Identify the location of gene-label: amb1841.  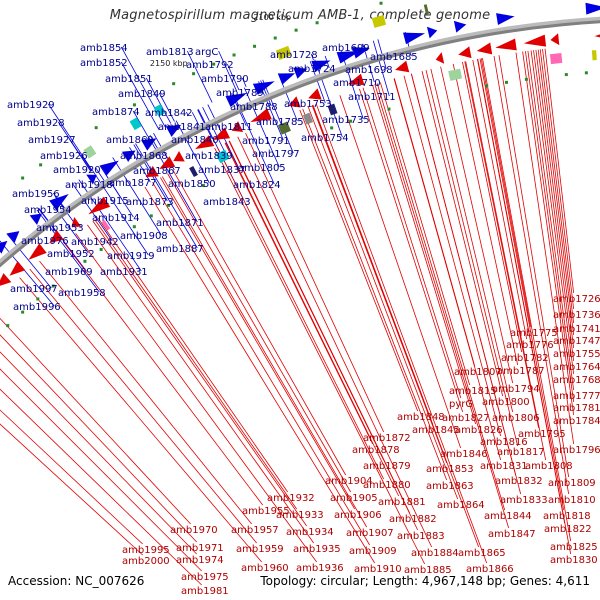
(182, 127).